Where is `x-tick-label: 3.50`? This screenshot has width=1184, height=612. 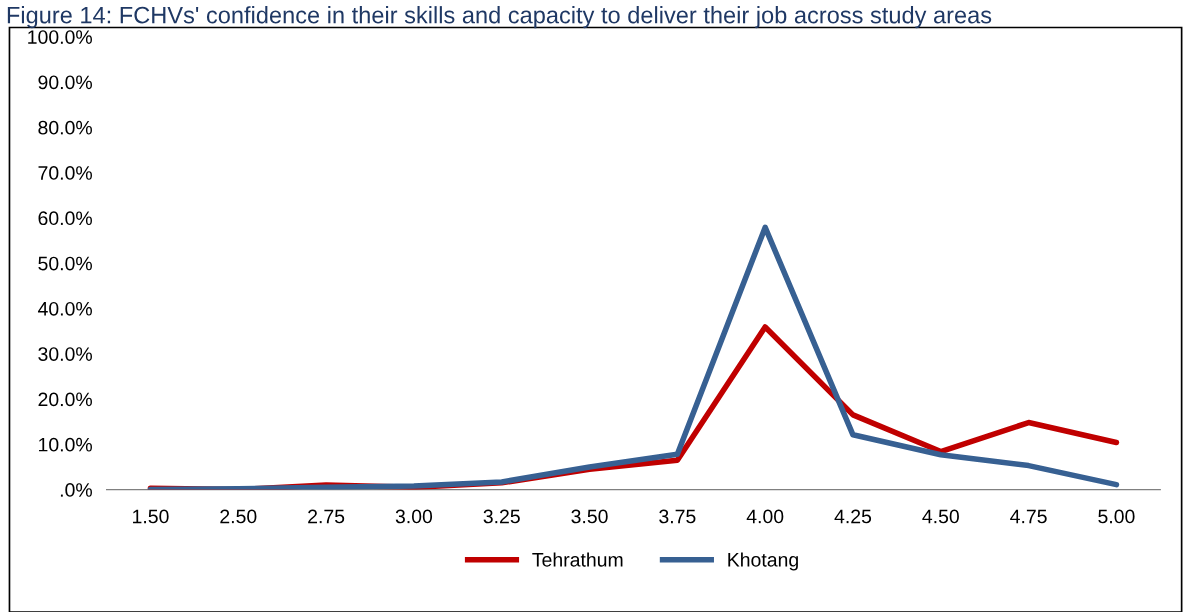 x-tick-label: 3.50 is located at coordinates (589, 516).